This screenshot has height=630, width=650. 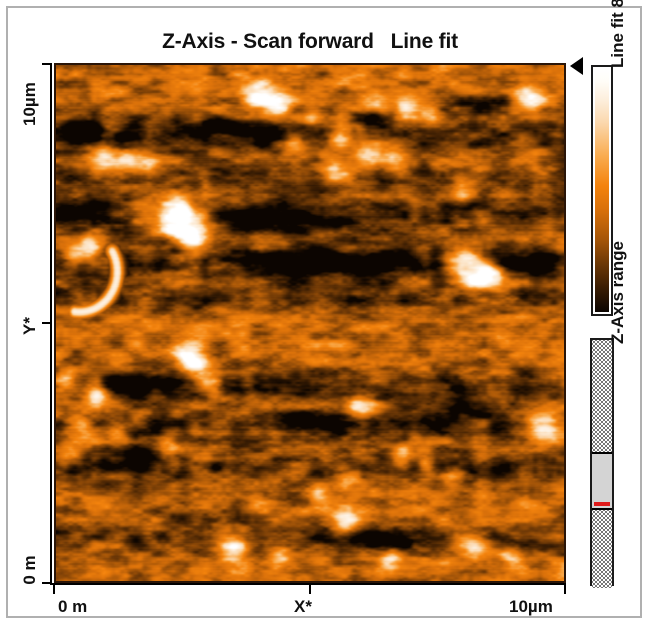 I want to click on colorbar-label: Line fit 84.3nm, so click(x=617, y=34).